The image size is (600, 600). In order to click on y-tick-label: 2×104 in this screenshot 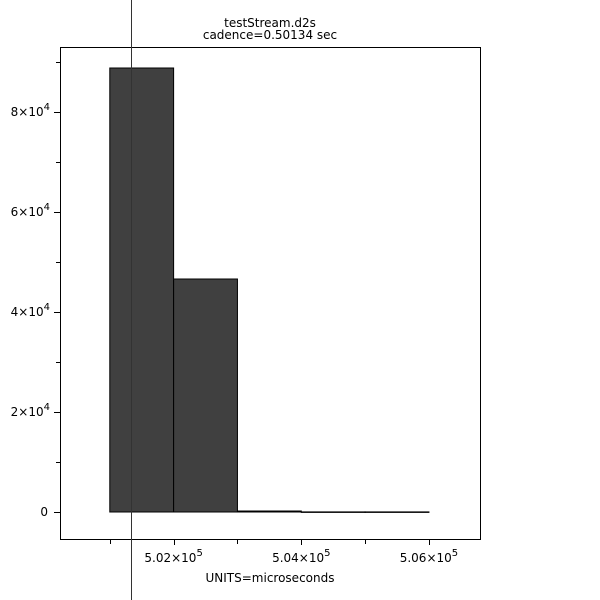, I will do `click(30, 410)`.